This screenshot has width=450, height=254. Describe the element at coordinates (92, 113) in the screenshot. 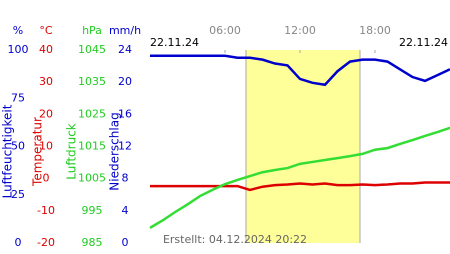

I see `y-tick-label: 1025` at that location.